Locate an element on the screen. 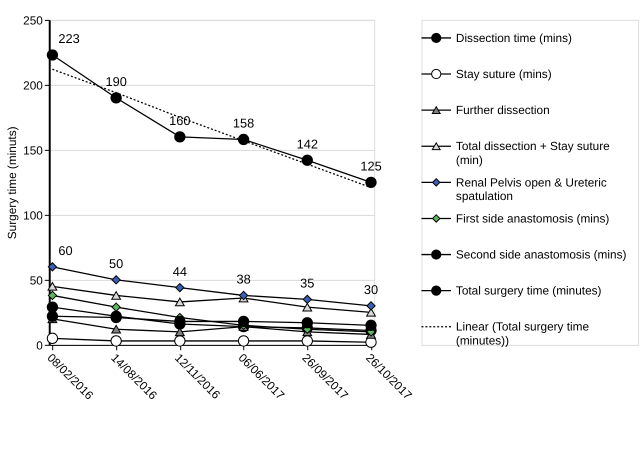  legend-label: Further dissection is located at coordinates (503, 110).